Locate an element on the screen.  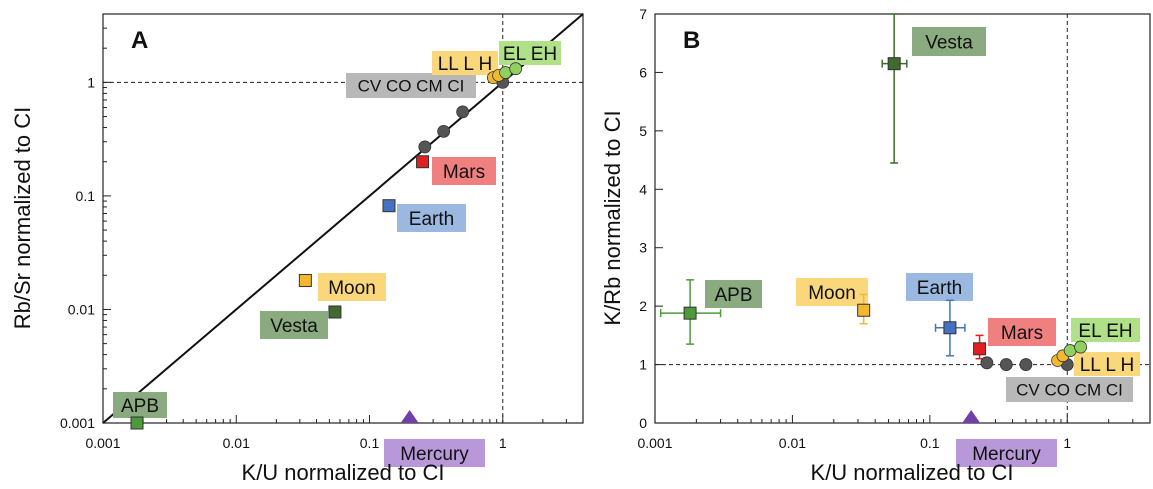
y-tick-label: 5 is located at coordinates (643, 131).